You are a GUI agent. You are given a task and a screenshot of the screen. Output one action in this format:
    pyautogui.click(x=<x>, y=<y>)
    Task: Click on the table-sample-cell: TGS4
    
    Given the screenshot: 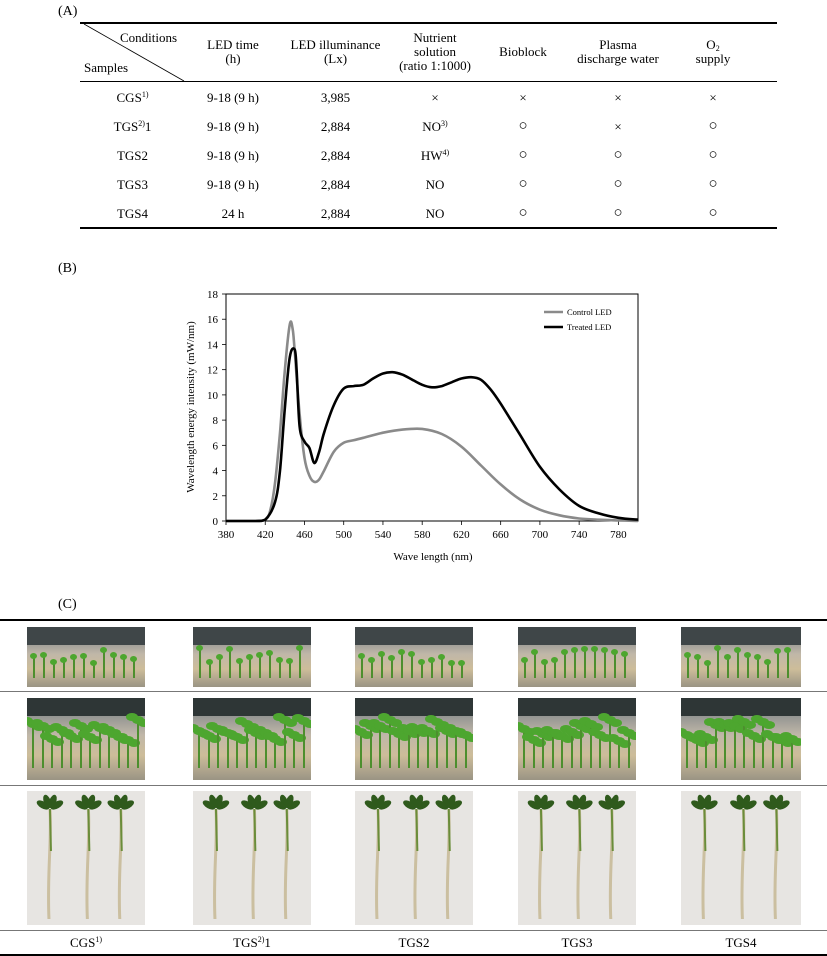 What is the action you would take?
    pyautogui.click(x=132, y=214)
    